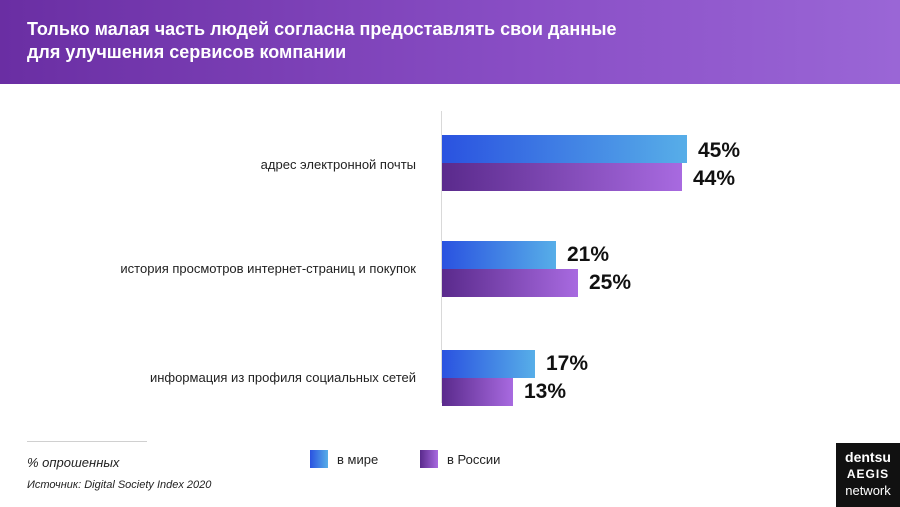  Describe the element at coordinates (545, 391) in the screenshot. I see `value-label-russia-social-profile: 13%` at that location.